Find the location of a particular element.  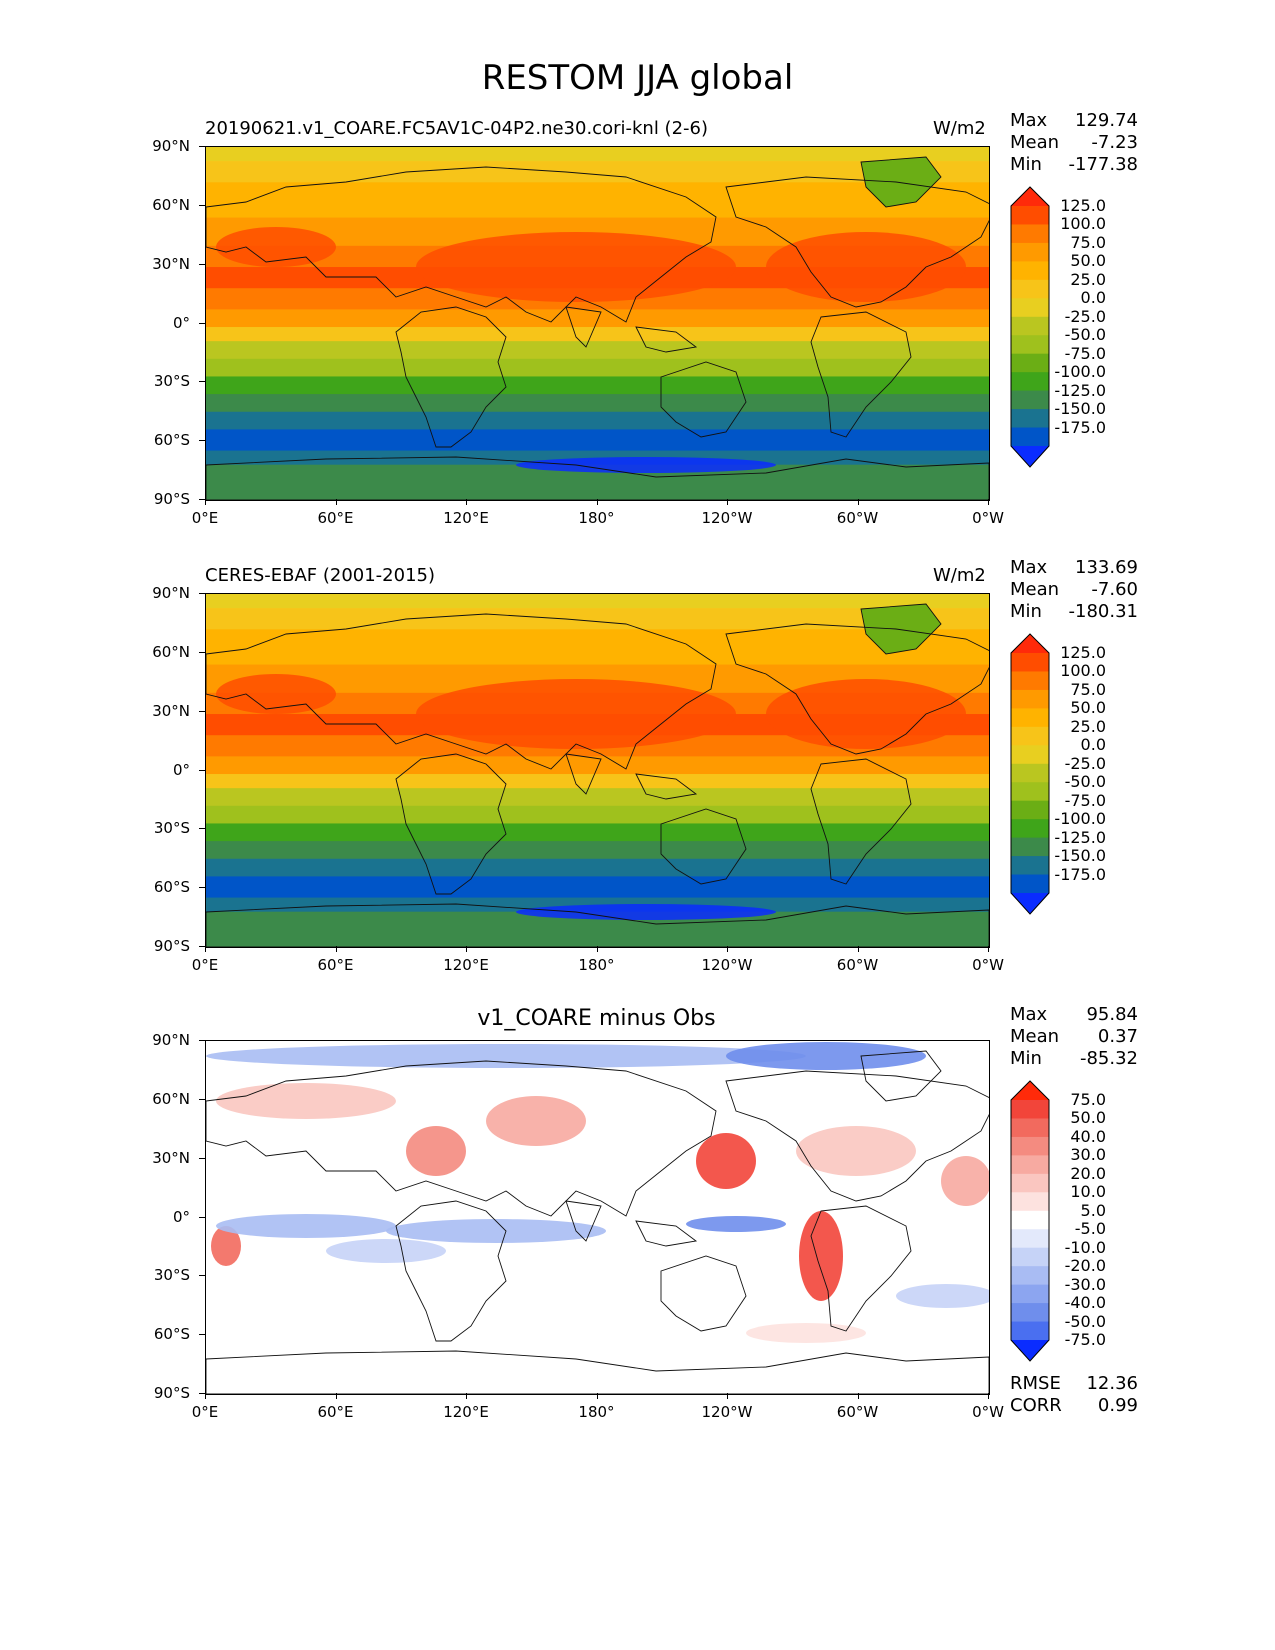

stat-row: Mean -7.23 is located at coordinates (1074, 143).